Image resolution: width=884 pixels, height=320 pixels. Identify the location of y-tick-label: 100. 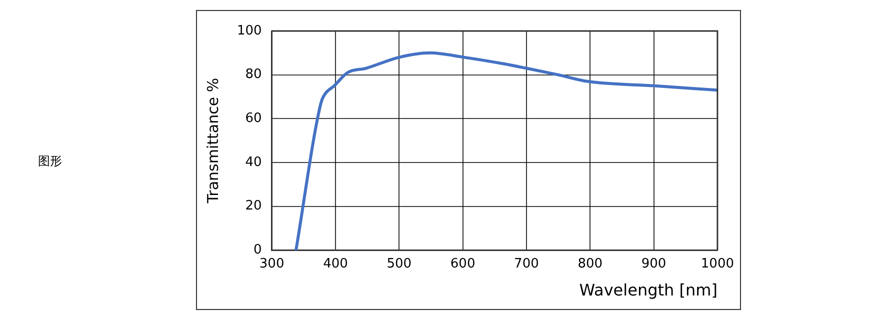
(249, 30).